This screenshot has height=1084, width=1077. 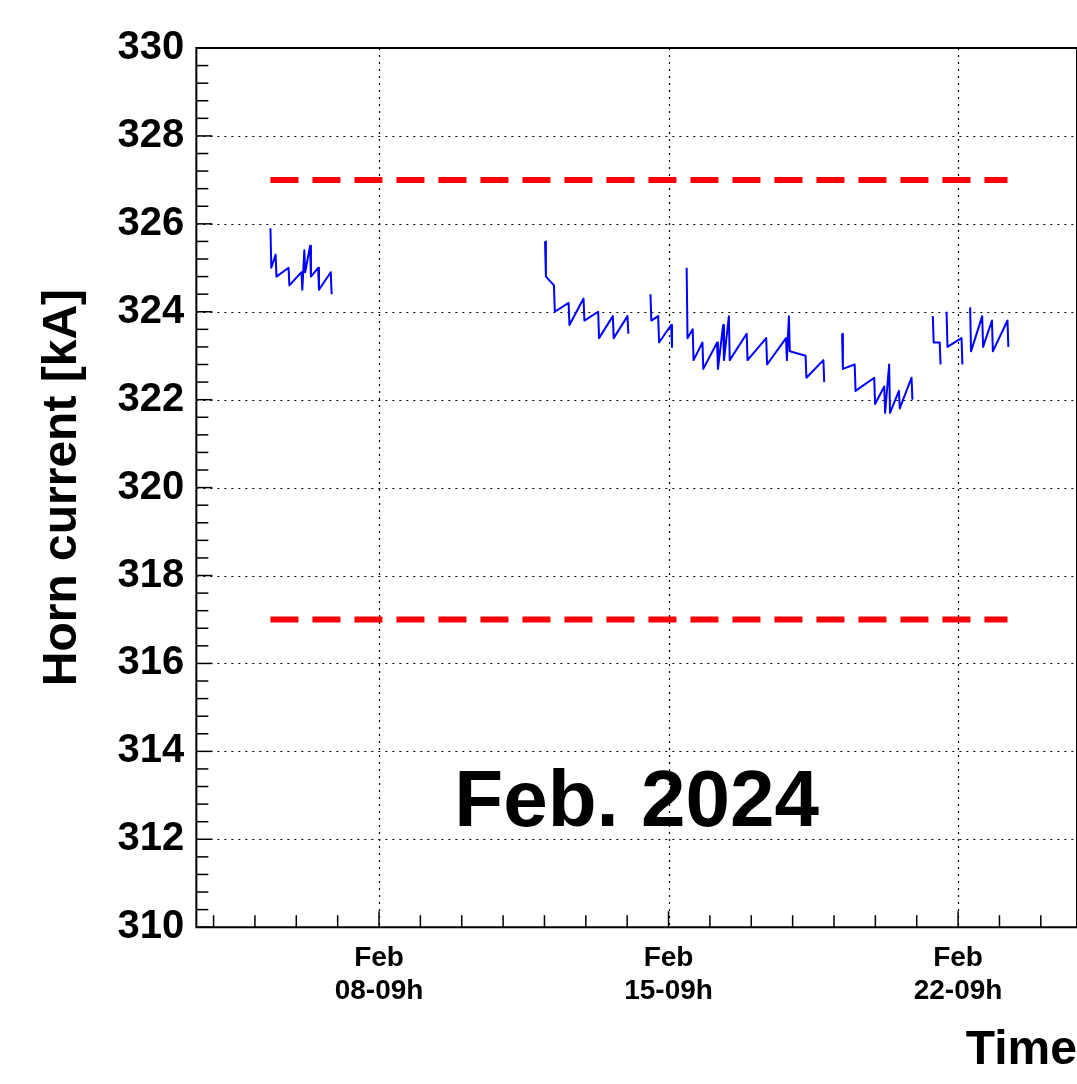 What do you see at coordinates (151, 924) in the screenshot?
I see `y-tick-label: 310` at bounding box center [151, 924].